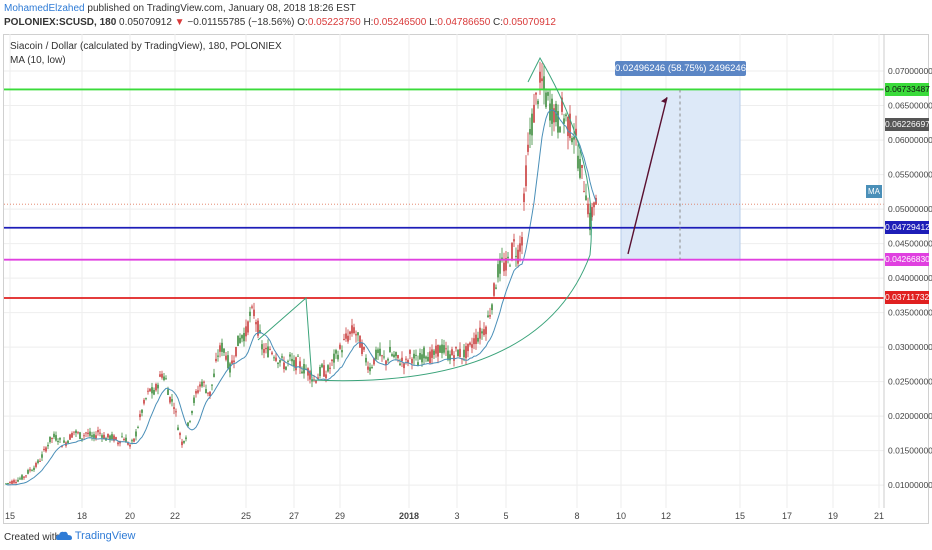 The image size is (932, 550). What do you see at coordinates (368, 22) in the screenshot?
I see `high-label: H:` at bounding box center [368, 22].